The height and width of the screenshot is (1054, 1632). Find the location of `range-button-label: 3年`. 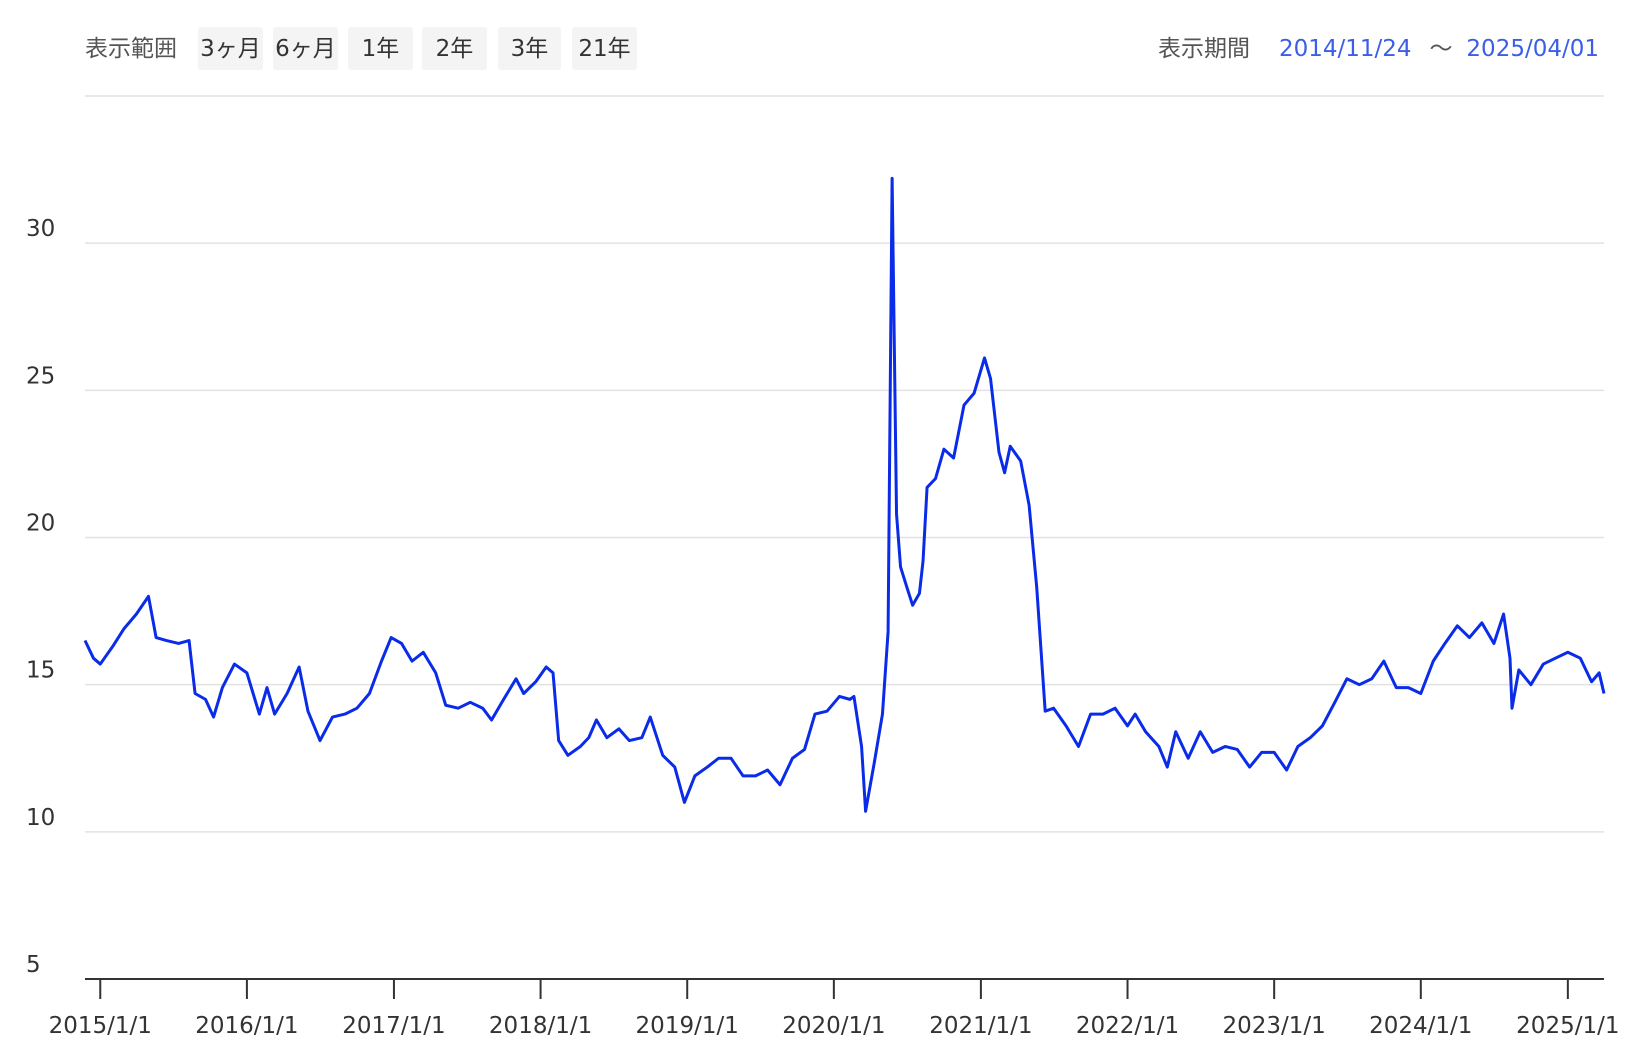

range-button-label: 3年 is located at coordinates (530, 49).